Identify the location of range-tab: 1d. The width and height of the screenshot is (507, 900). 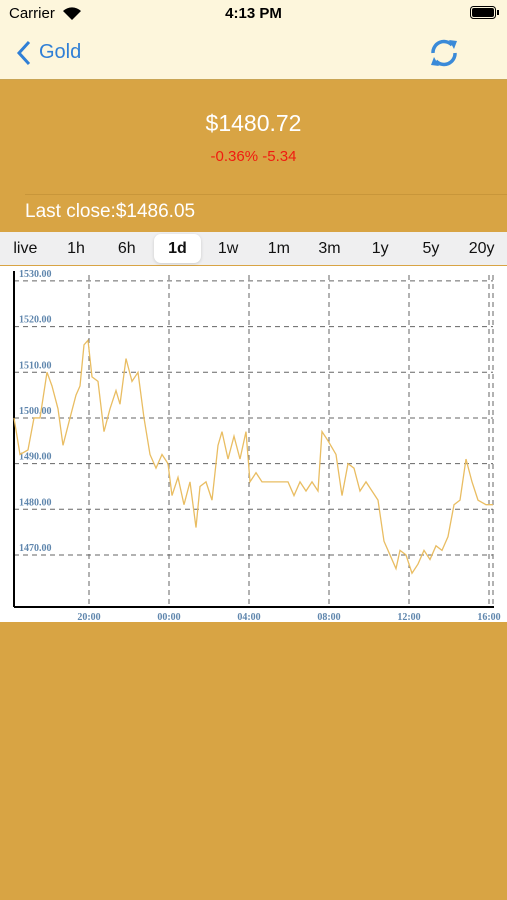
(177, 248).